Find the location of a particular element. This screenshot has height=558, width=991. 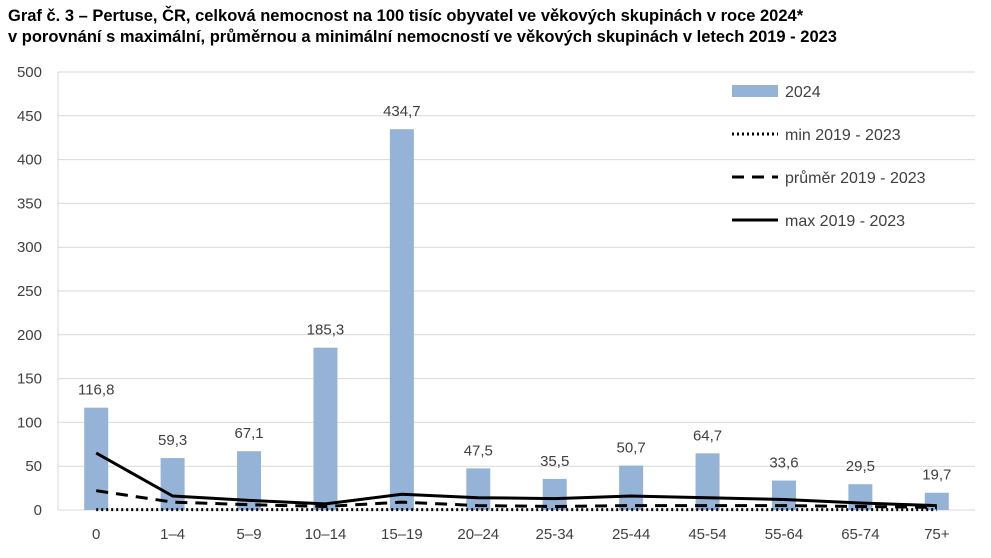

y-tick-label: 50 is located at coordinates (33, 466).